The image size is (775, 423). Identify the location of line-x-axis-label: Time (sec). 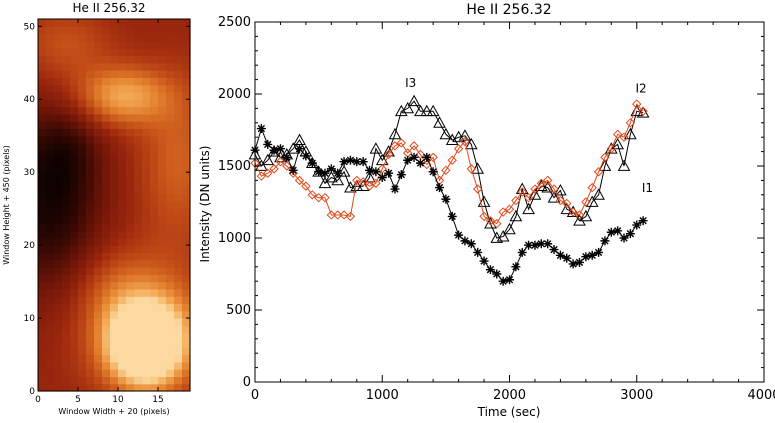
(509, 412).